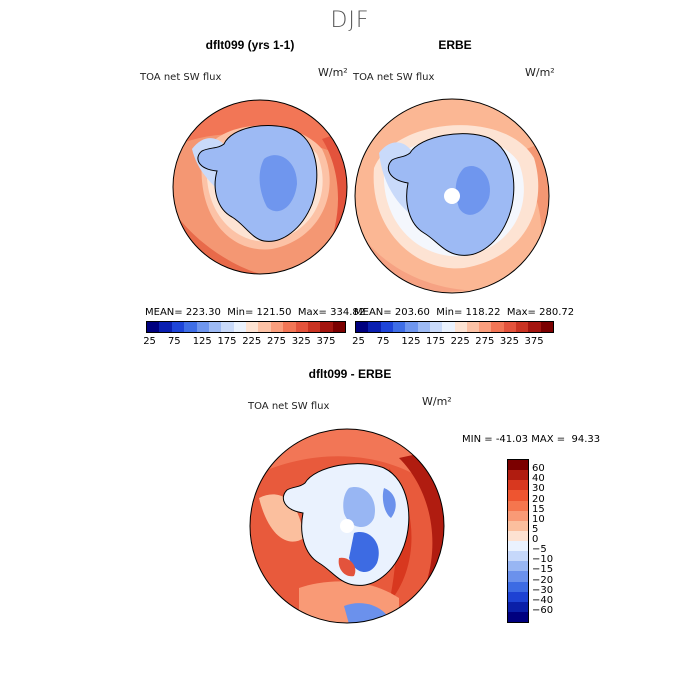 Image resolution: width=700 pixels, height=700 pixels. Describe the element at coordinates (364, 552) in the screenshot. I see `panel3-blue-patch2` at that location.